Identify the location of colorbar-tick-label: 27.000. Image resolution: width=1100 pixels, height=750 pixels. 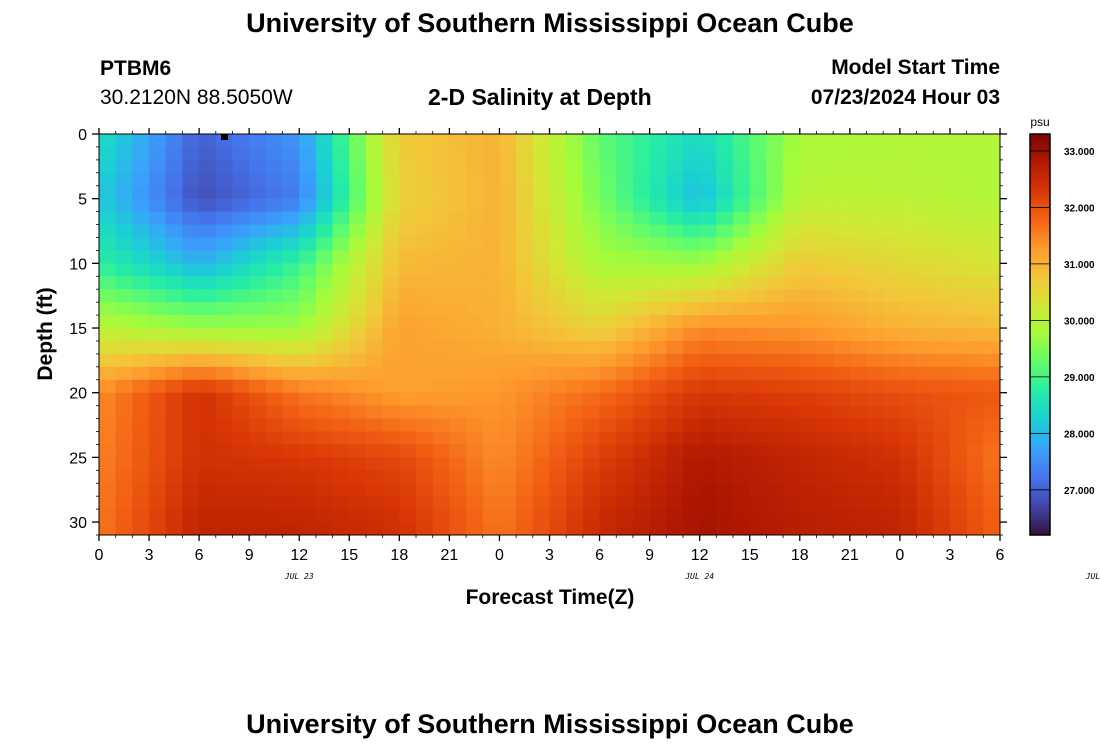
(1079, 491).